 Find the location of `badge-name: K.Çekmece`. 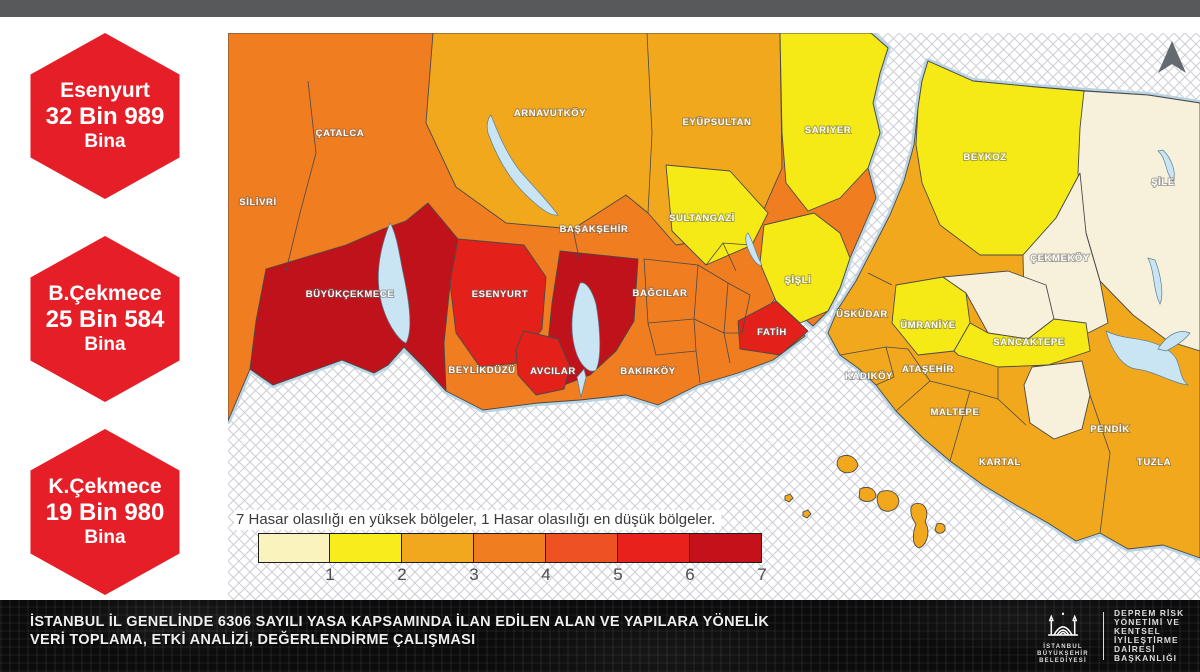

badge-name: K.Çekmece is located at coordinates (105, 487).